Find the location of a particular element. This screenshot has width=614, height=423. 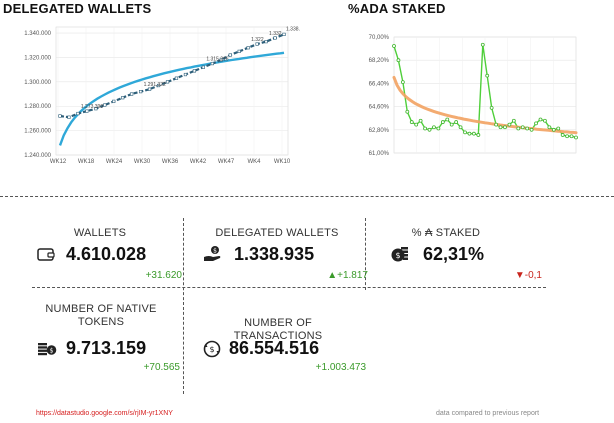

native-tokens-delta: +70.565 is located at coordinates (161, 367).